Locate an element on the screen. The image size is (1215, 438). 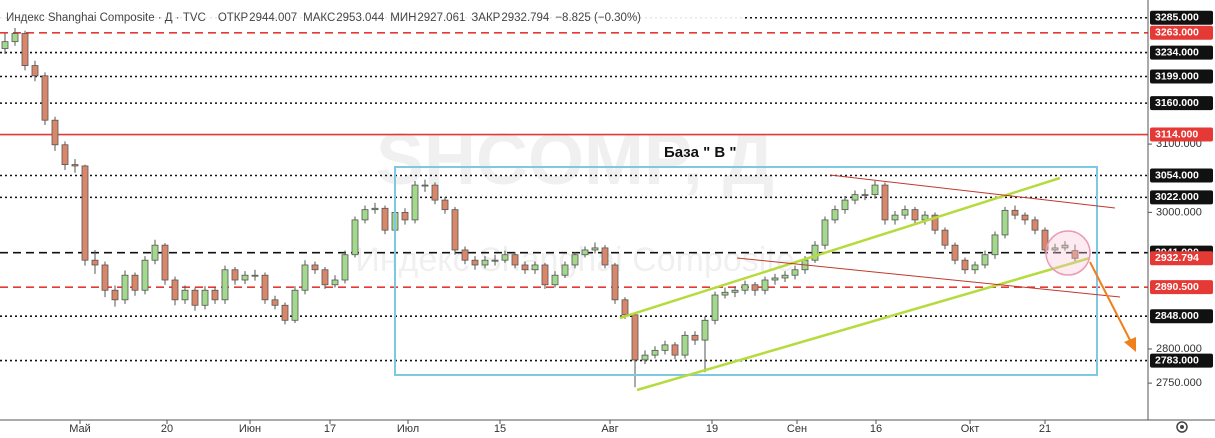
x-tick-label: 21 is located at coordinates (1045, 429).